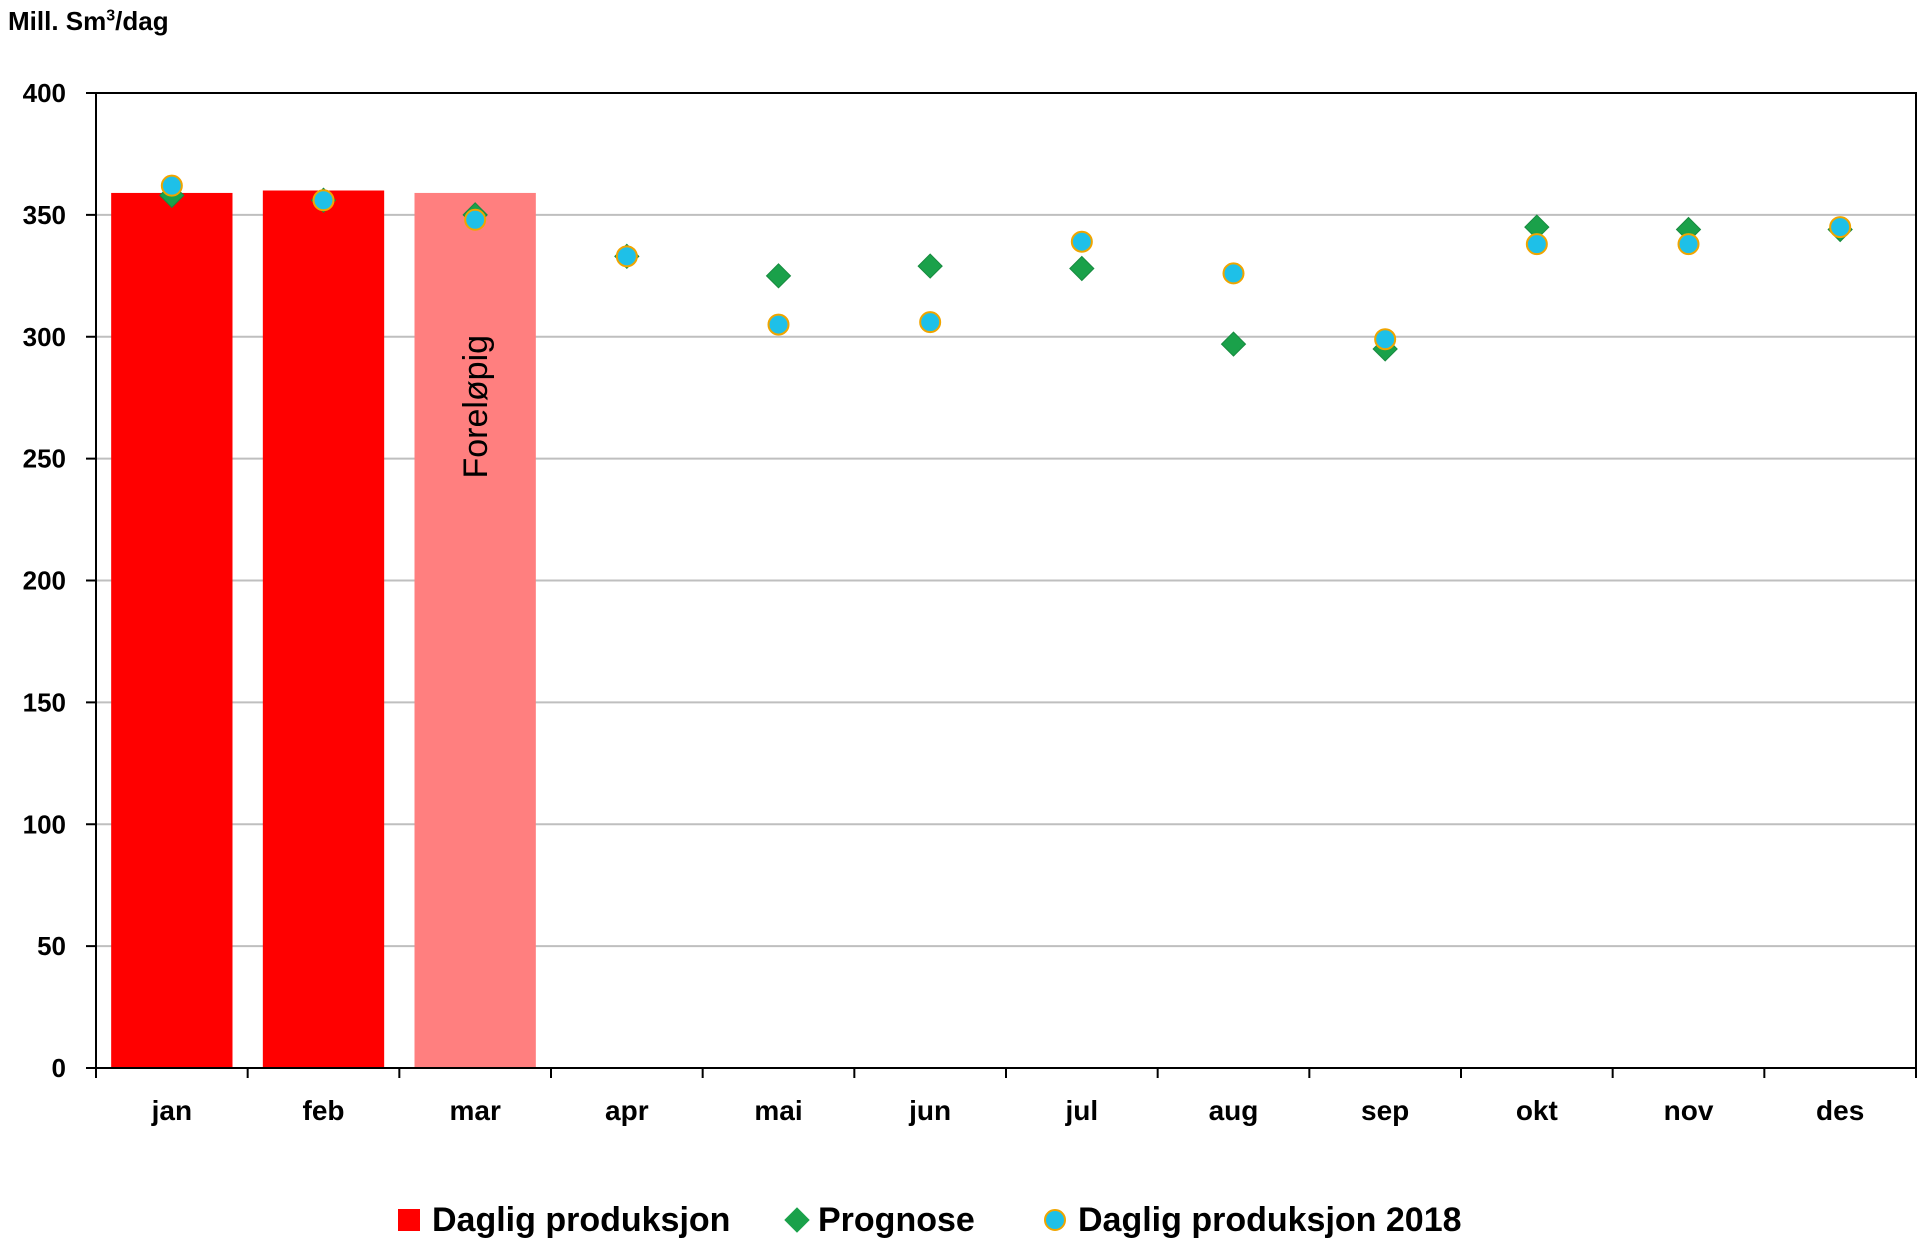 The height and width of the screenshot is (1246, 1920). I want to click on diamond-point-mai, so click(778, 276).